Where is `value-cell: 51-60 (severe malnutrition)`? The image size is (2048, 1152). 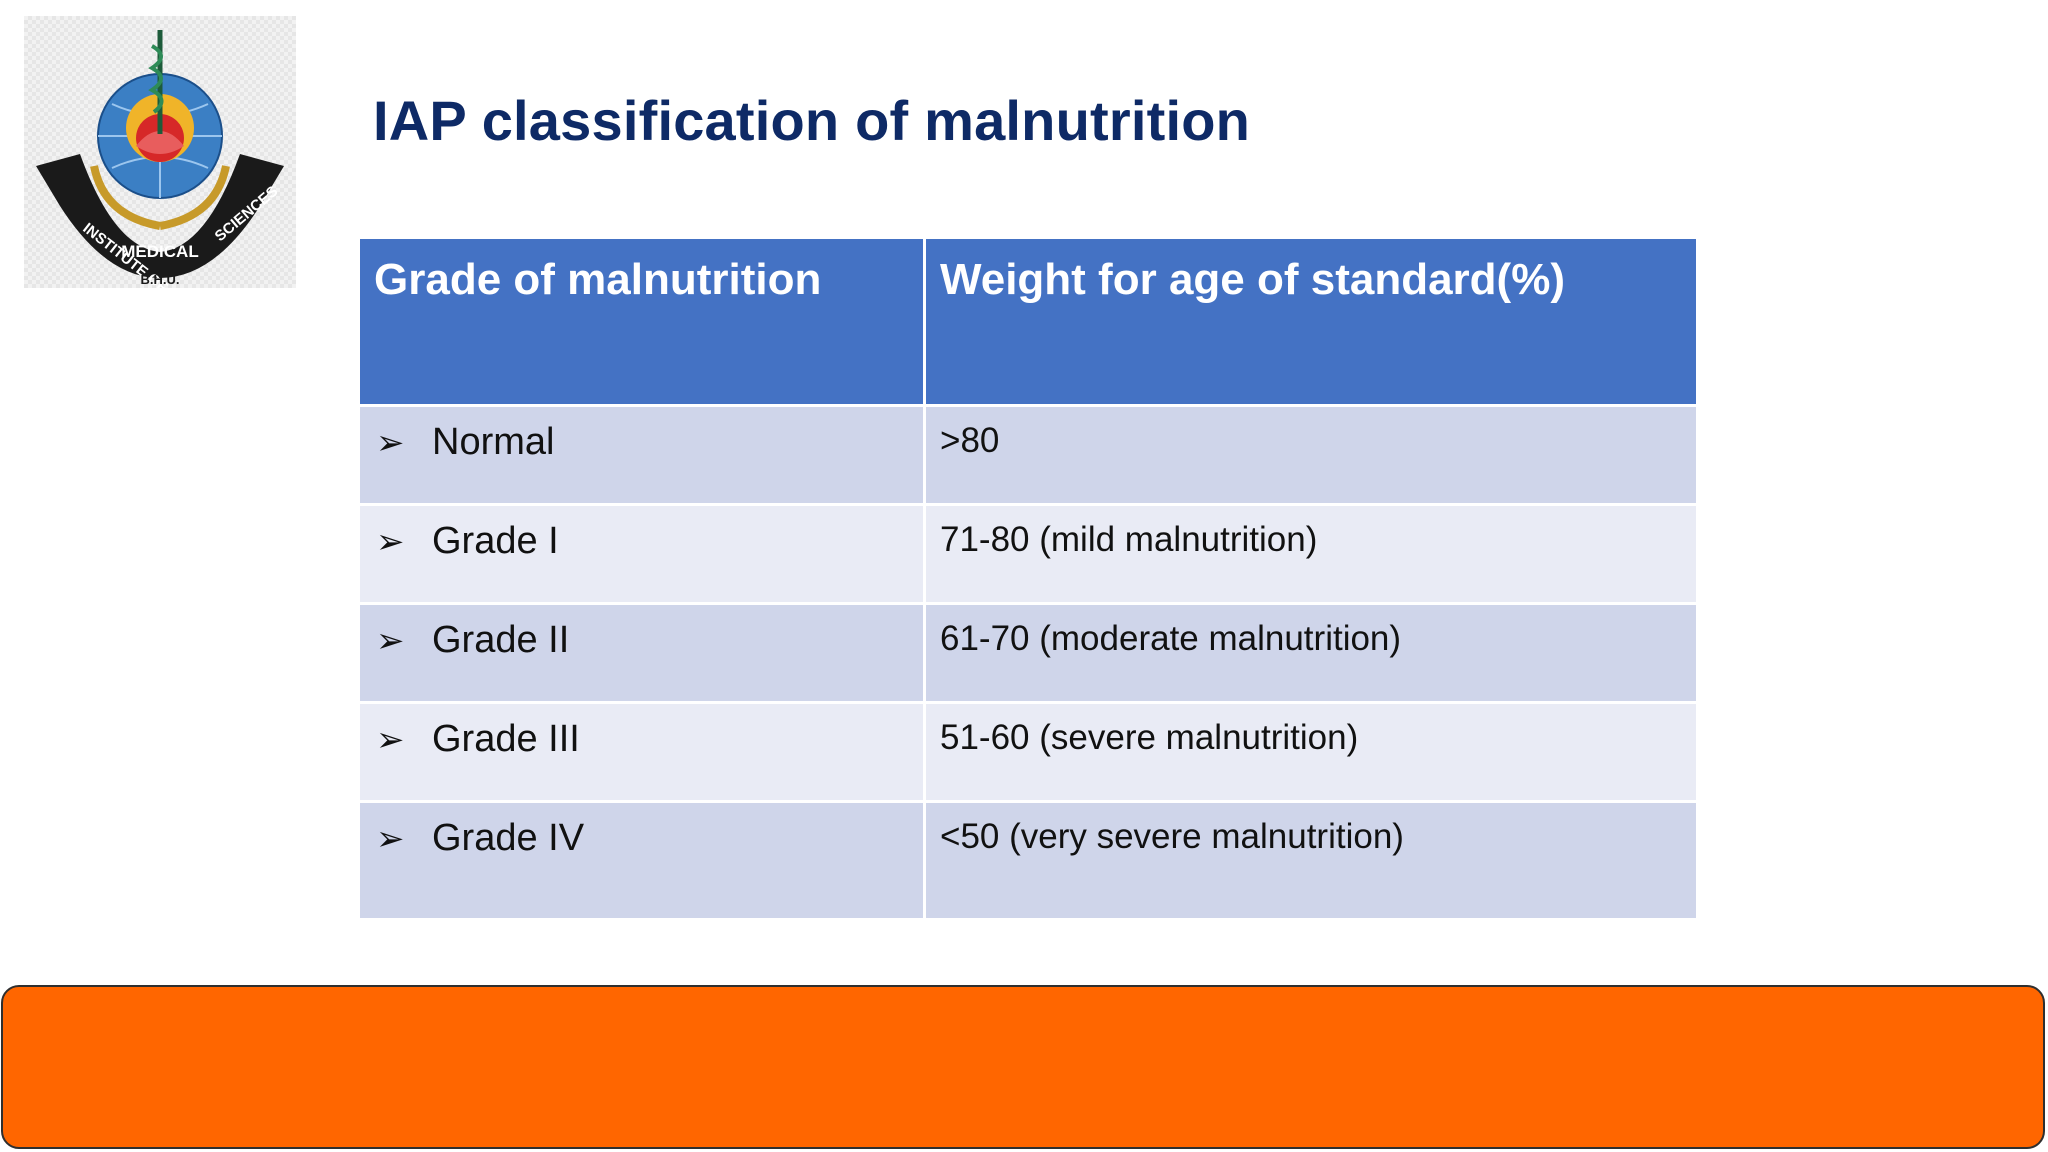 value-cell: 51-60 (severe malnutrition) is located at coordinates (1311, 752).